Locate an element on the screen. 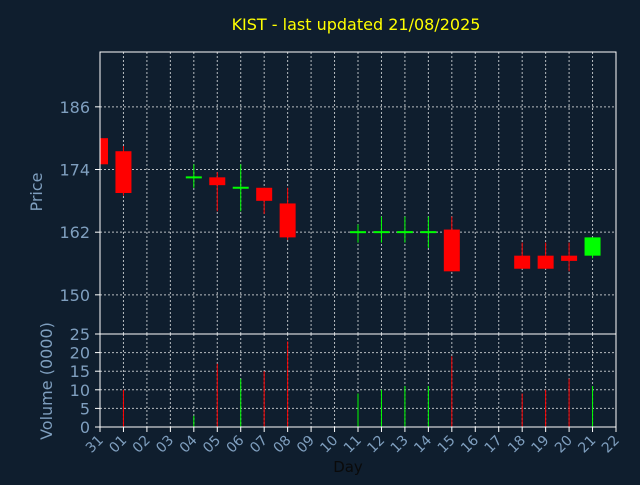  price-tick-label: 174 is located at coordinates (74, 170).